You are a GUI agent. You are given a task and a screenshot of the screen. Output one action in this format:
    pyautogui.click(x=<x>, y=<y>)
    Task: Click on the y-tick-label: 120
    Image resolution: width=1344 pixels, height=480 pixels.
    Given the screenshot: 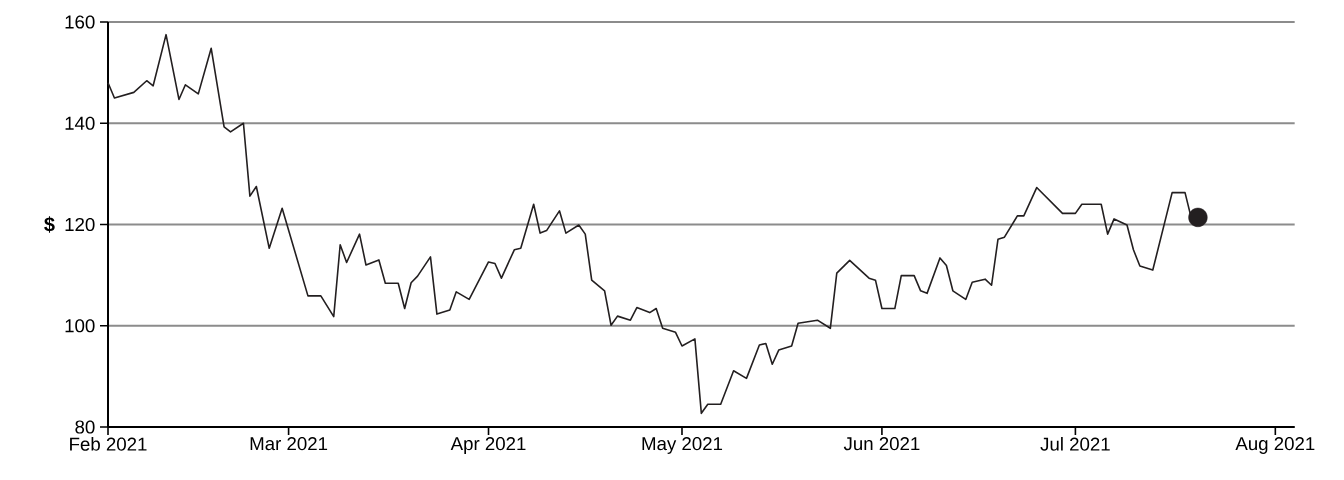 What is the action you would take?
    pyautogui.click(x=80, y=224)
    